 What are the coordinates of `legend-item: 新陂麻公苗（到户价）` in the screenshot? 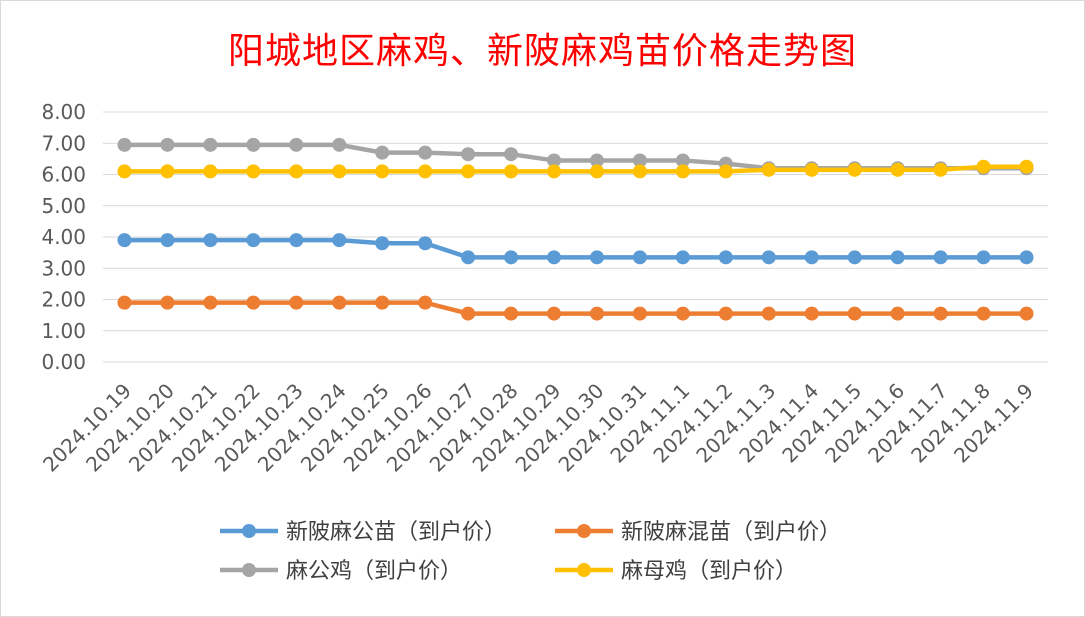 It's located at (363, 532).